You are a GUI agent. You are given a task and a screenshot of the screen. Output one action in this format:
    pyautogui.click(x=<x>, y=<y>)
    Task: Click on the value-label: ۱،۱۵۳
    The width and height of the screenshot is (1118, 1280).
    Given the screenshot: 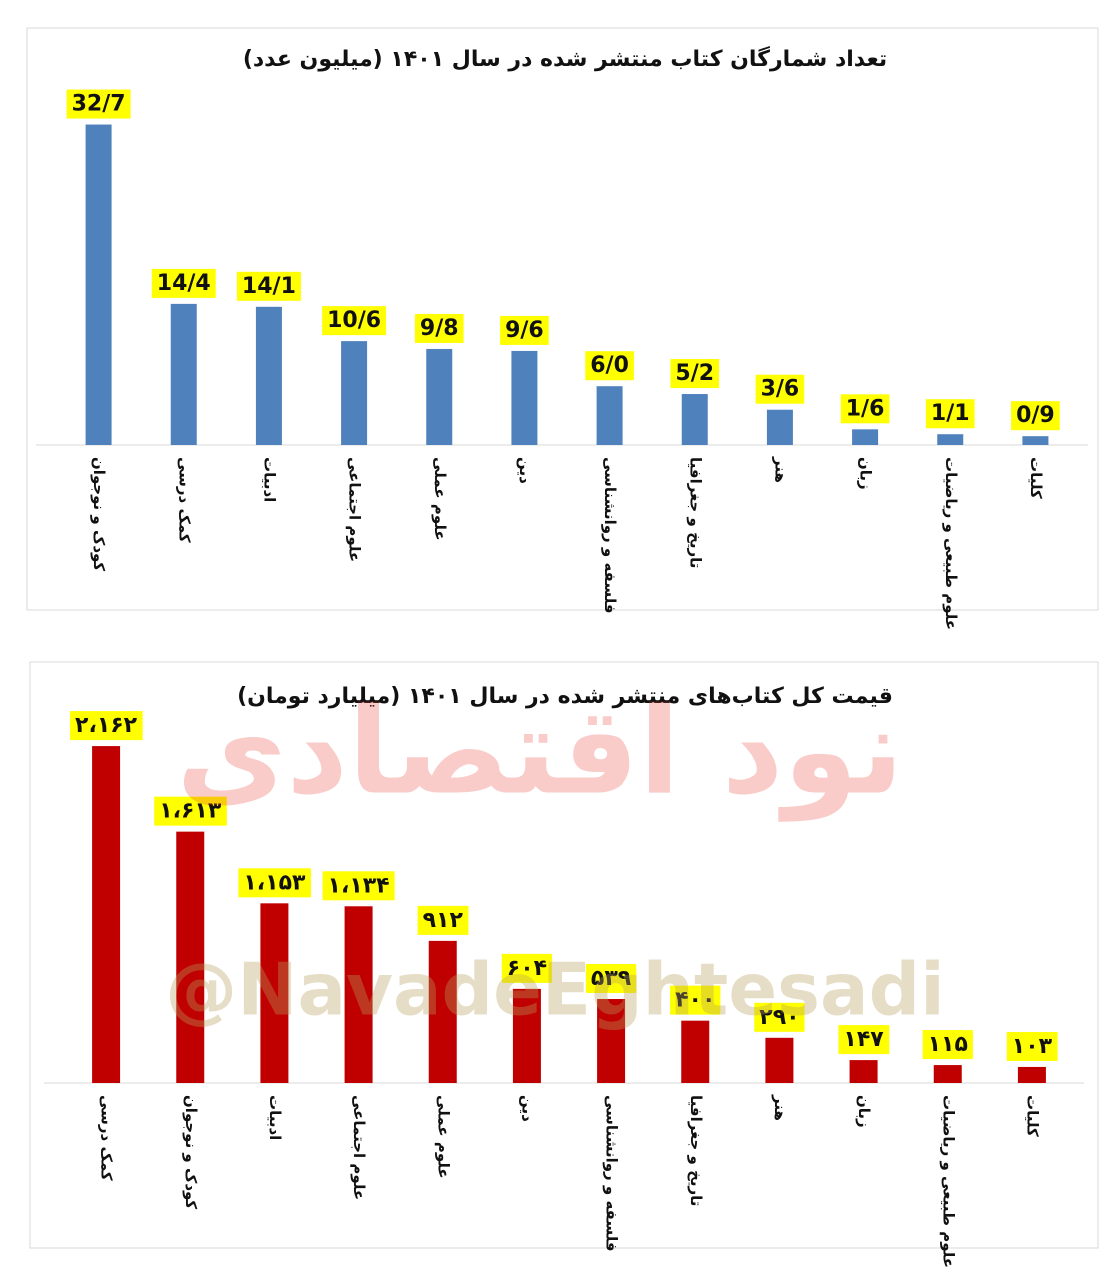 What is the action you would take?
    pyautogui.click(x=274, y=882)
    